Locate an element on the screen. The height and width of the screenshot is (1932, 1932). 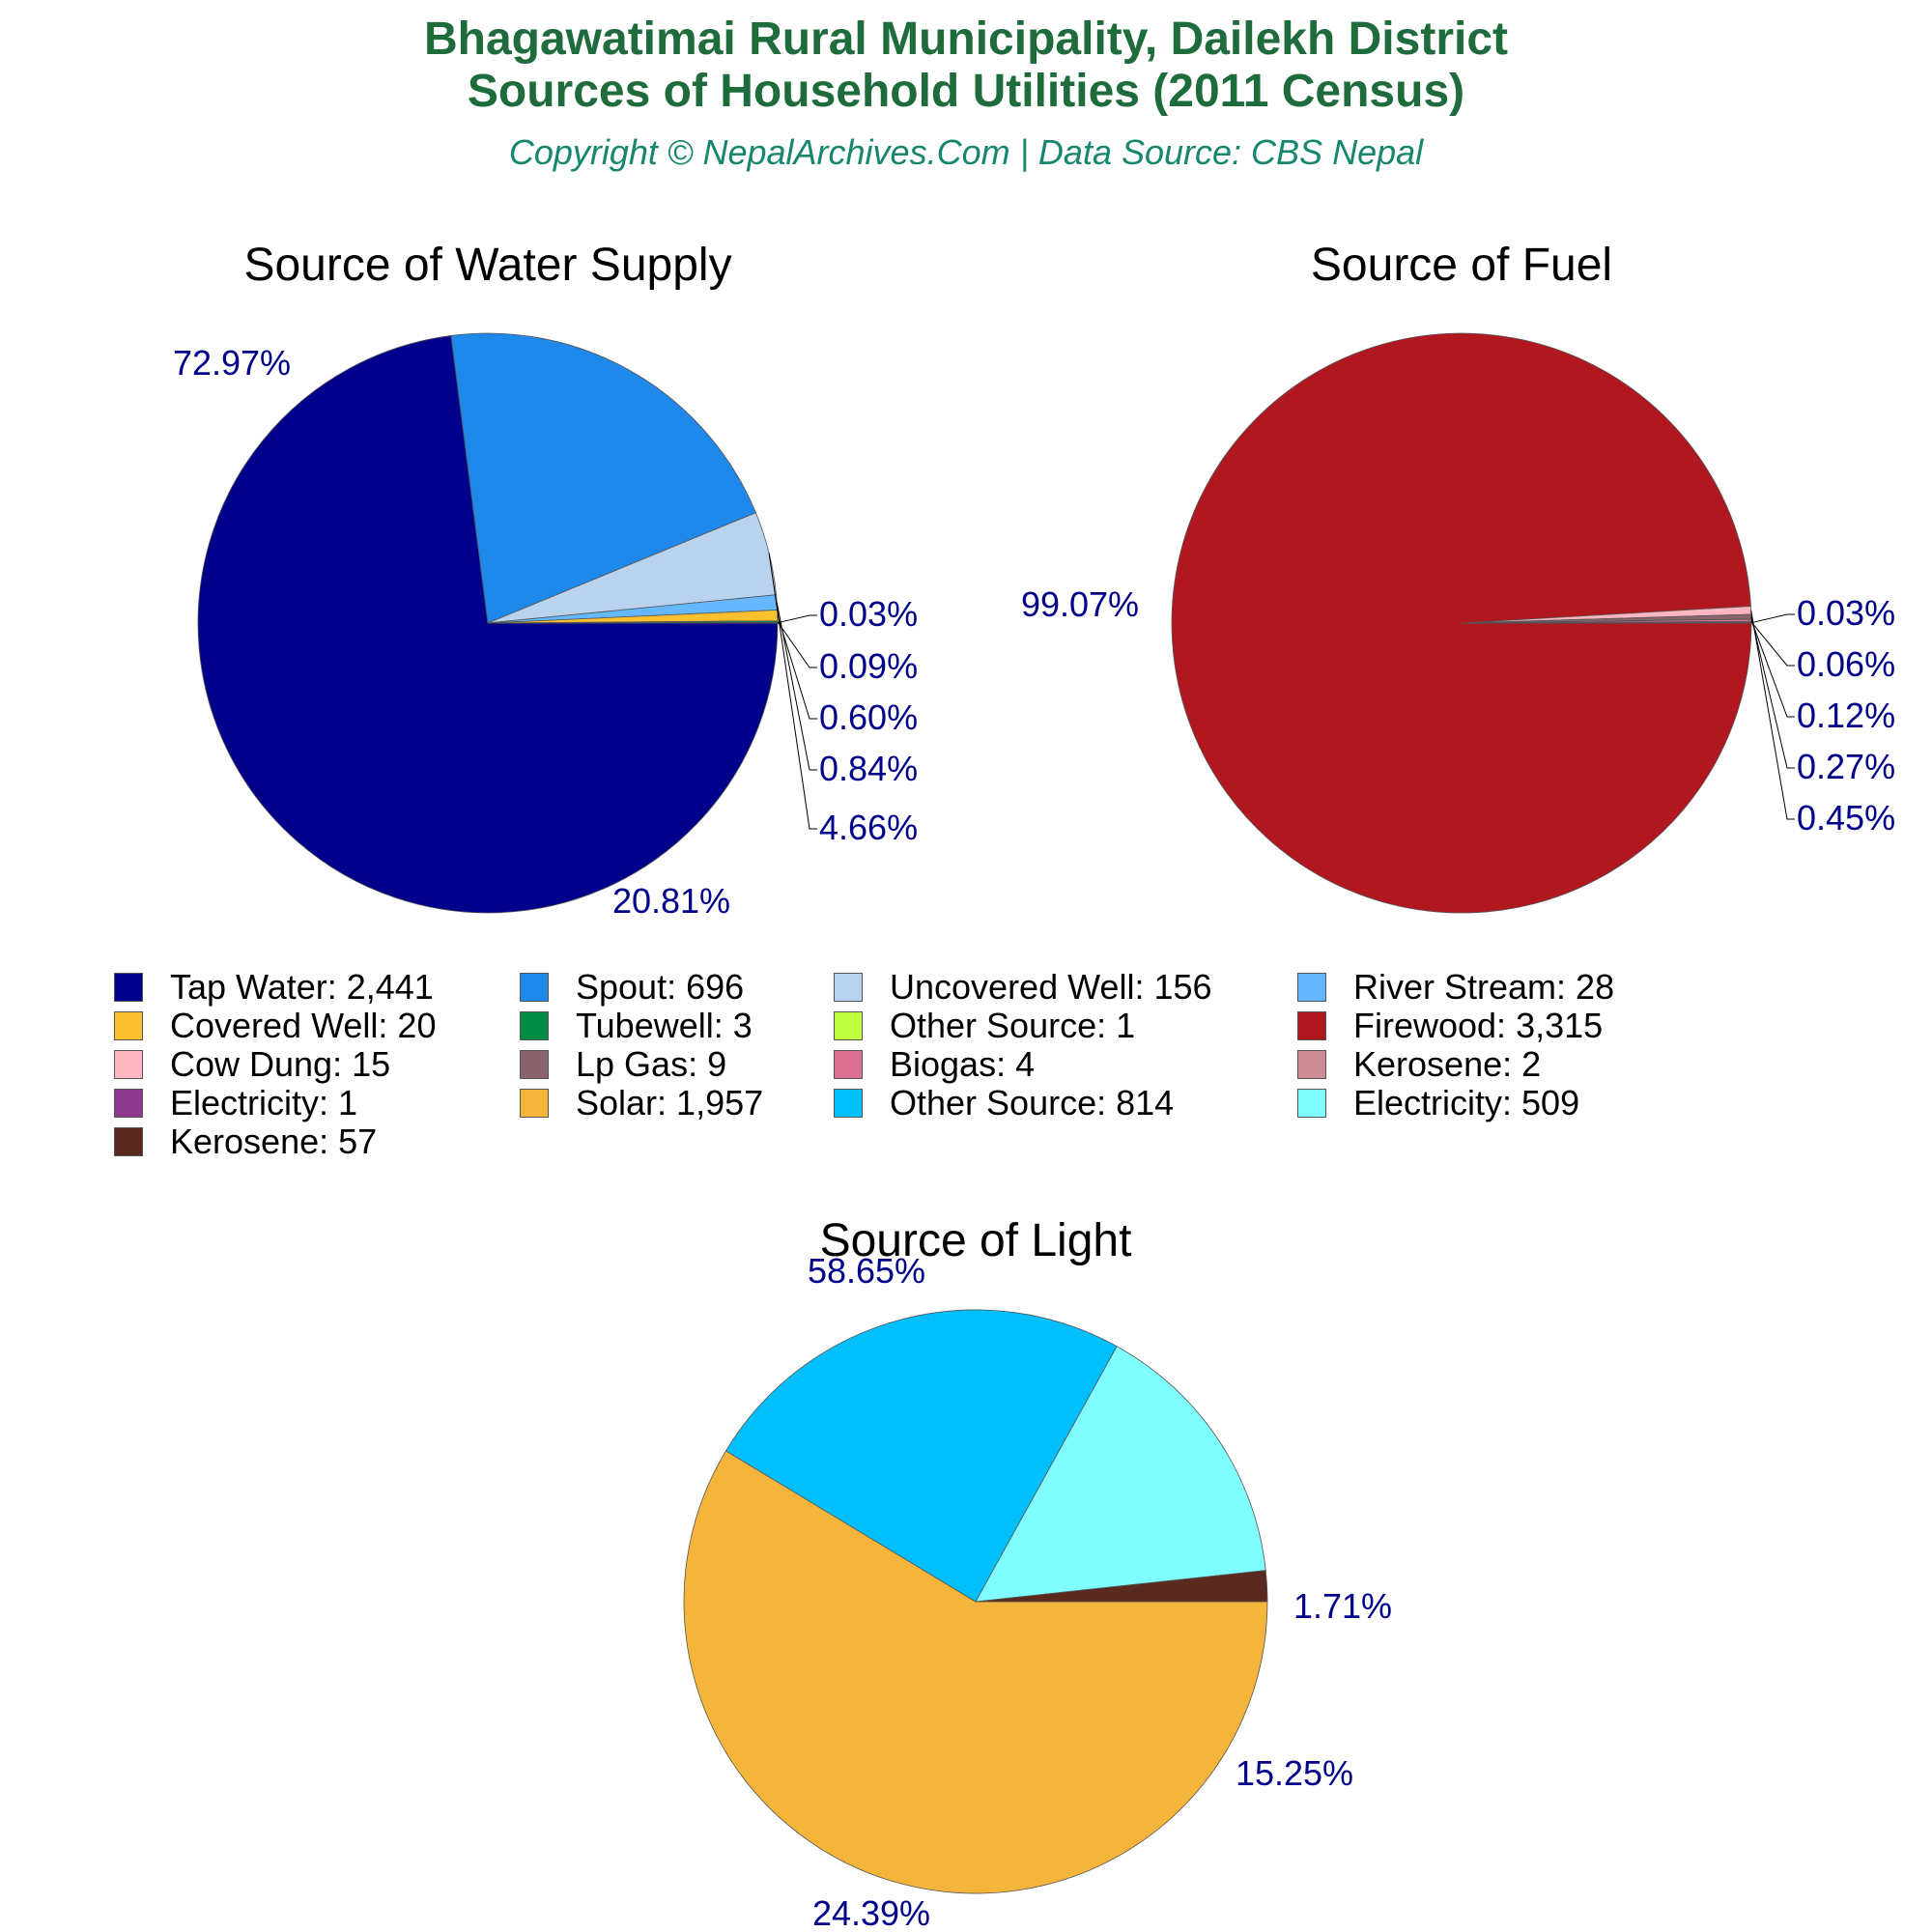
percent-label: 0.27% is located at coordinates (1846, 766).